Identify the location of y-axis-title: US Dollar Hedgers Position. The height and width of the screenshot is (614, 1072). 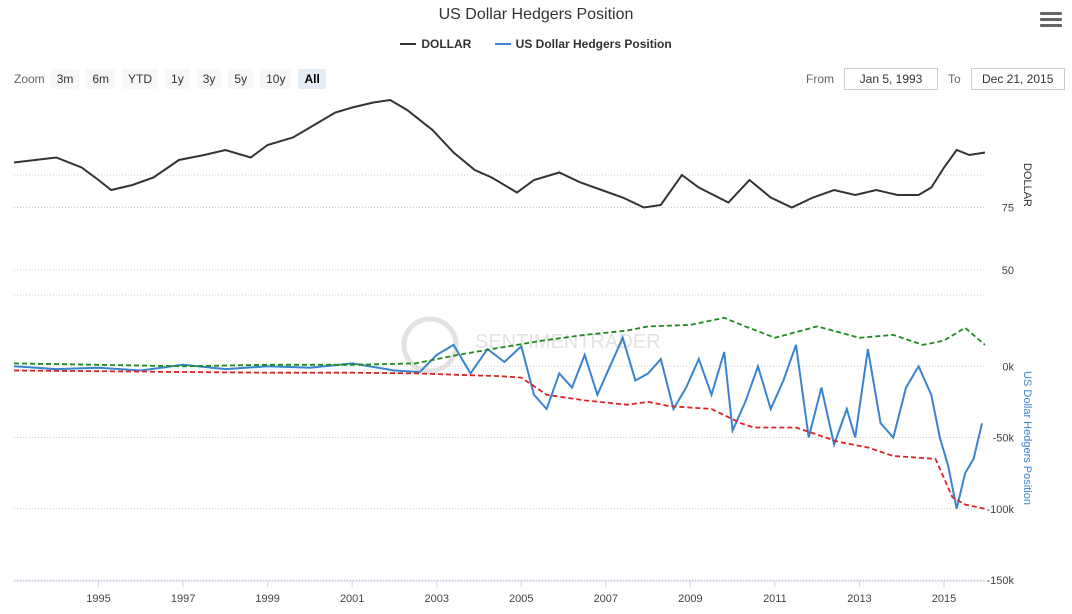
(1027, 438).